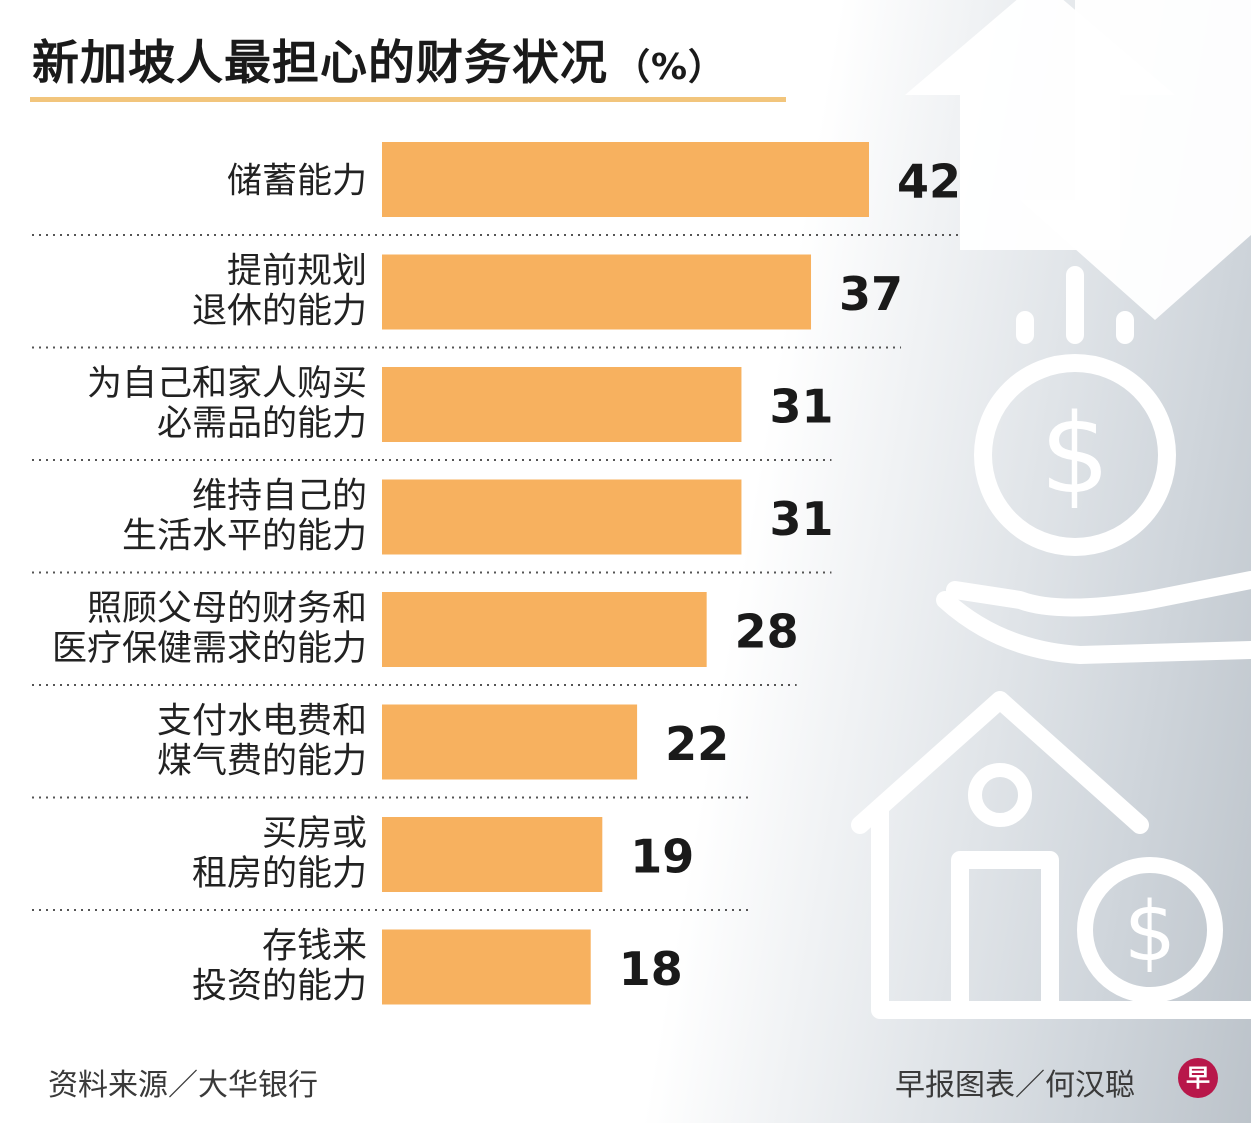 This screenshot has height=1123, width=1251. Describe the element at coordinates (697, 744) in the screenshot. I see `data-label-6: 22` at that location.